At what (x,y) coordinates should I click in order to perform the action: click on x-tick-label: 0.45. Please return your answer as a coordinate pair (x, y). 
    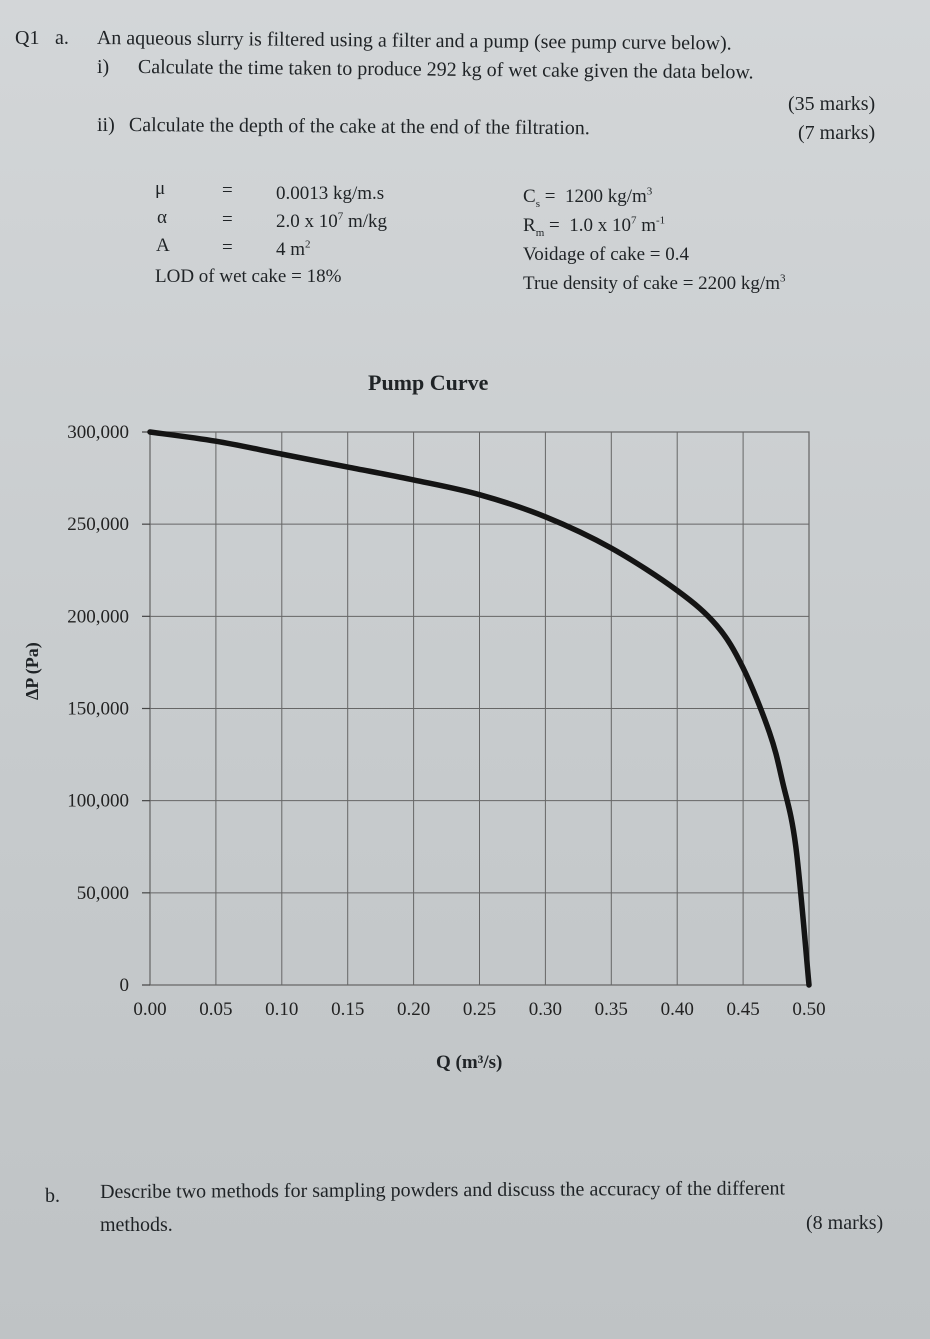
    Looking at the image, I should click on (742, 1009).